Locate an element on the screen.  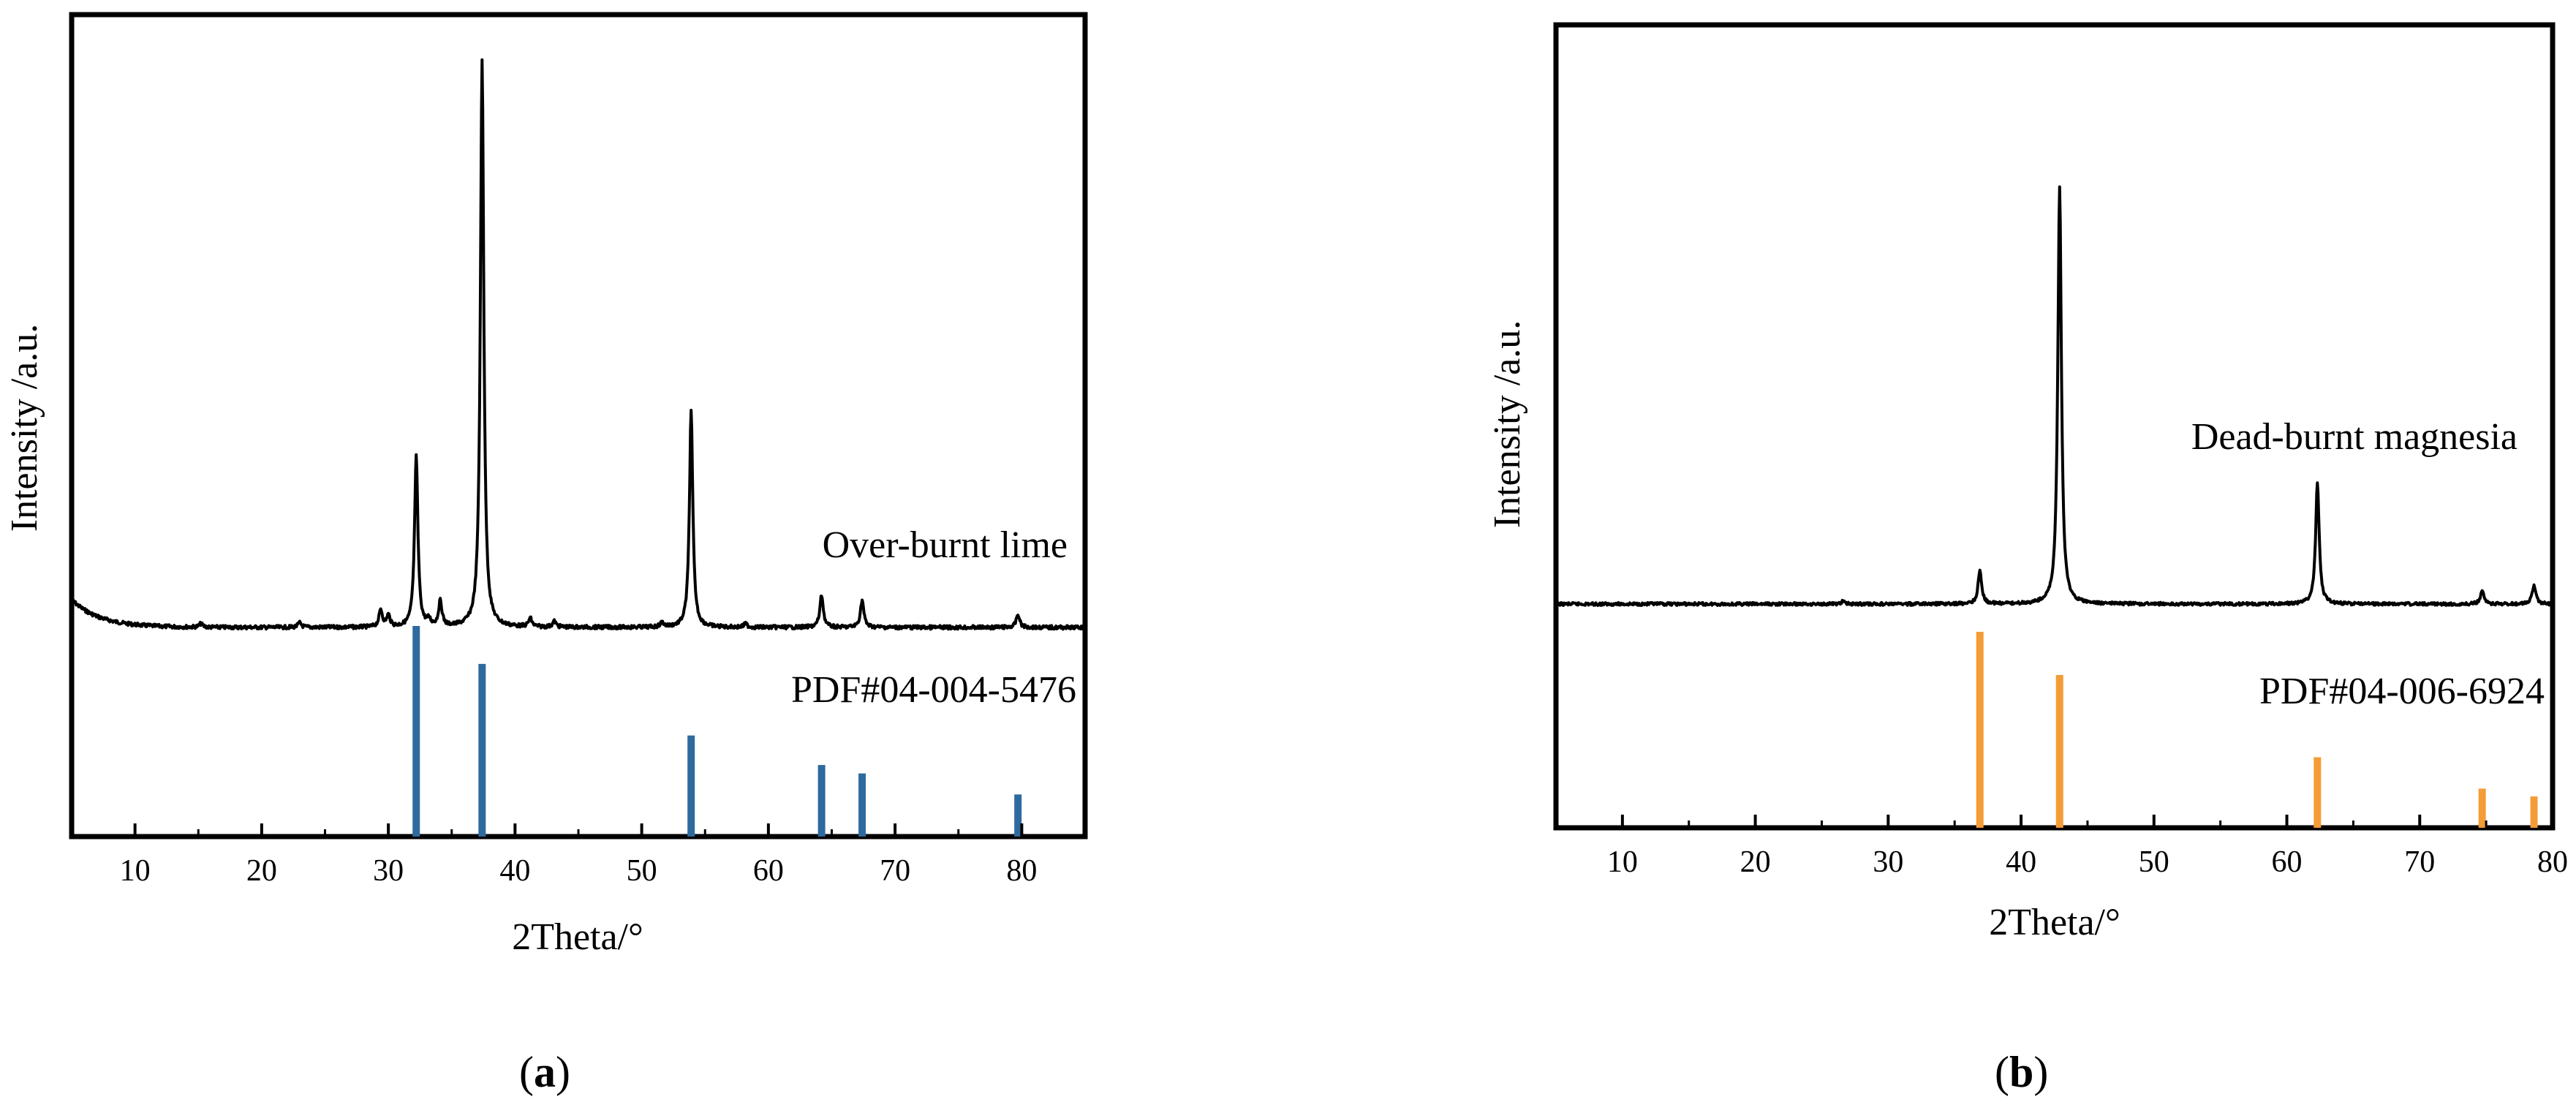
reference-label-a: PDF#04-004-5476 is located at coordinates (933, 690).